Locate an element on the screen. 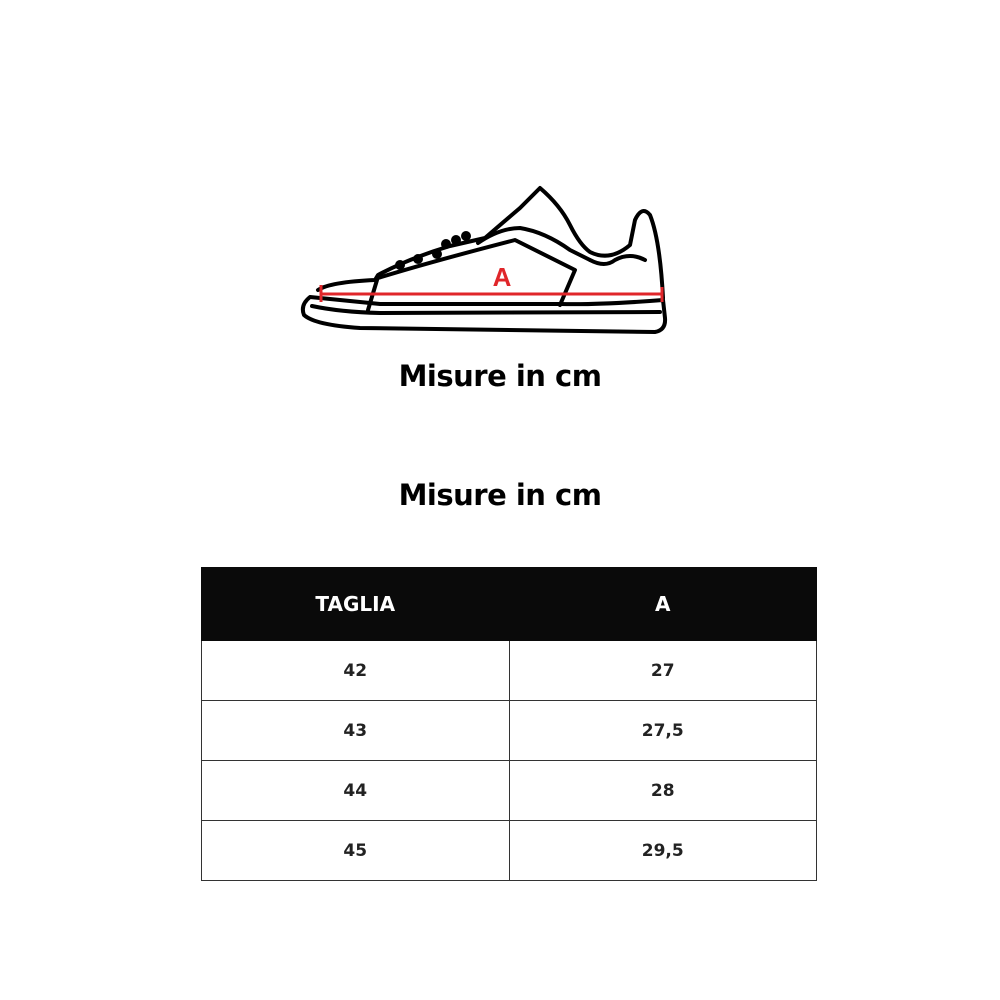 Image resolution: width=1000 pixels, height=1000 pixels. length-cell: 28 is located at coordinates (662, 790).